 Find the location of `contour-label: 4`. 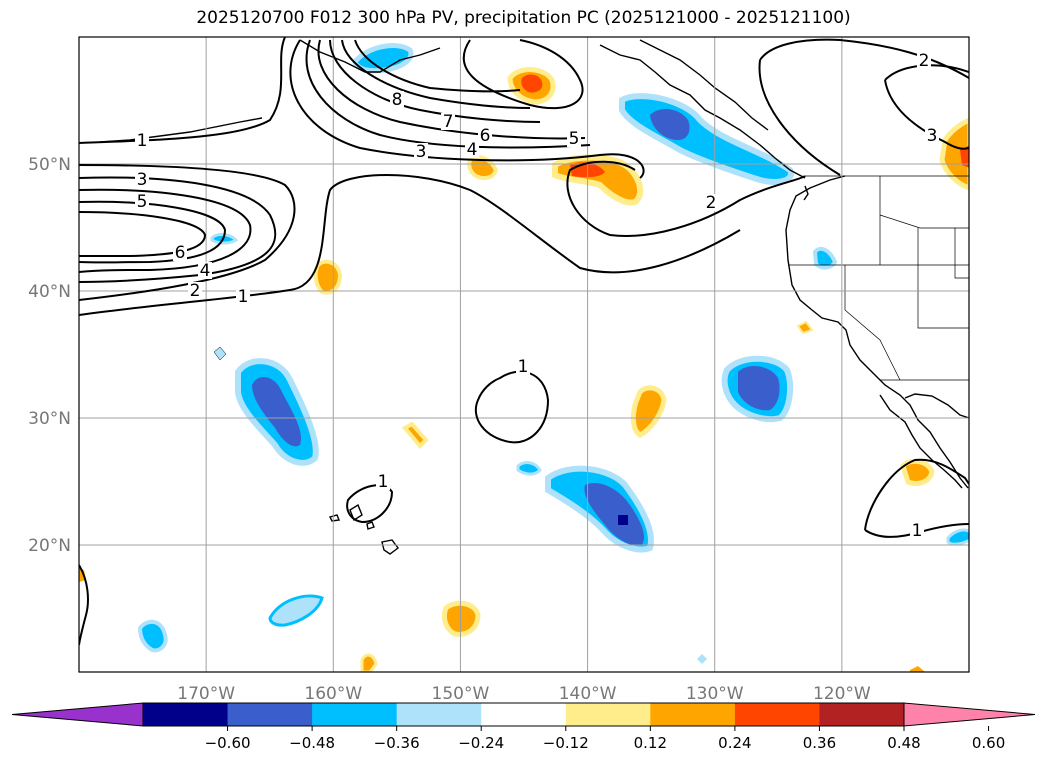

contour-label: 4 is located at coordinates (472, 150).